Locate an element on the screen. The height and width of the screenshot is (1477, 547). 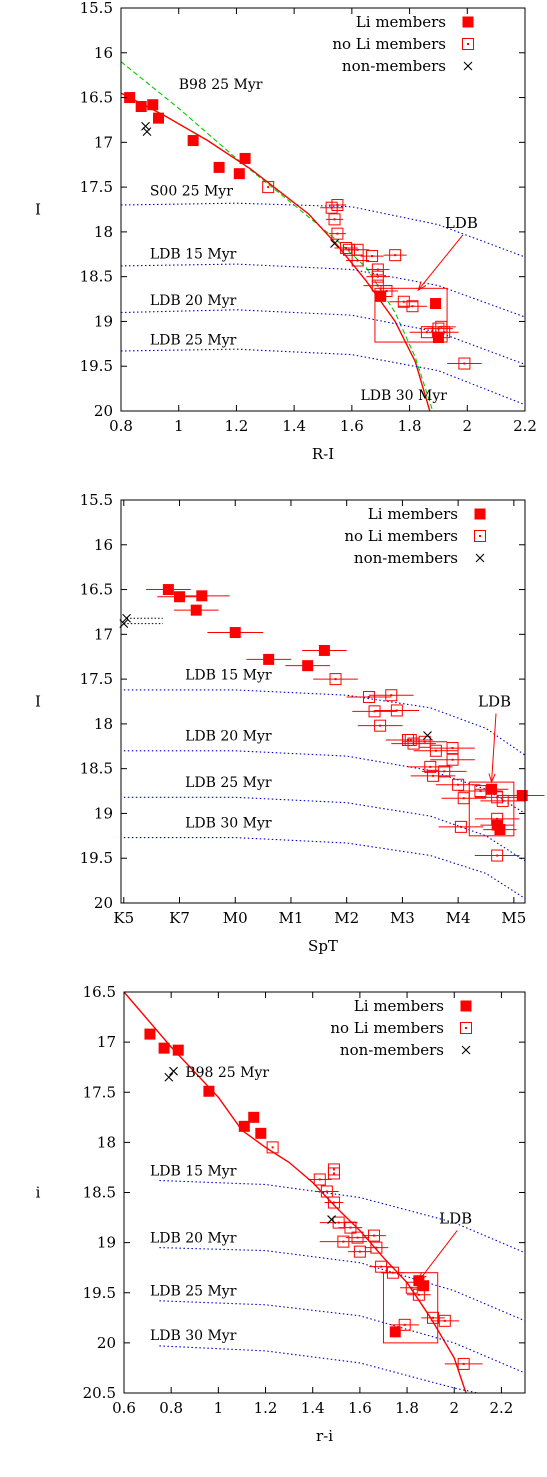
x-tick-label: M1 is located at coordinates (291, 918).